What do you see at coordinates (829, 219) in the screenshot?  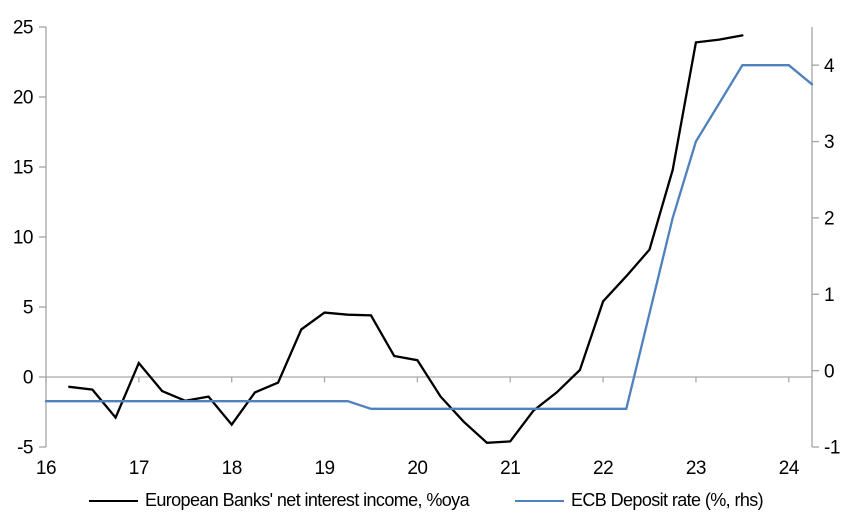 I see `right-axis-tick-label: 2` at bounding box center [829, 219].